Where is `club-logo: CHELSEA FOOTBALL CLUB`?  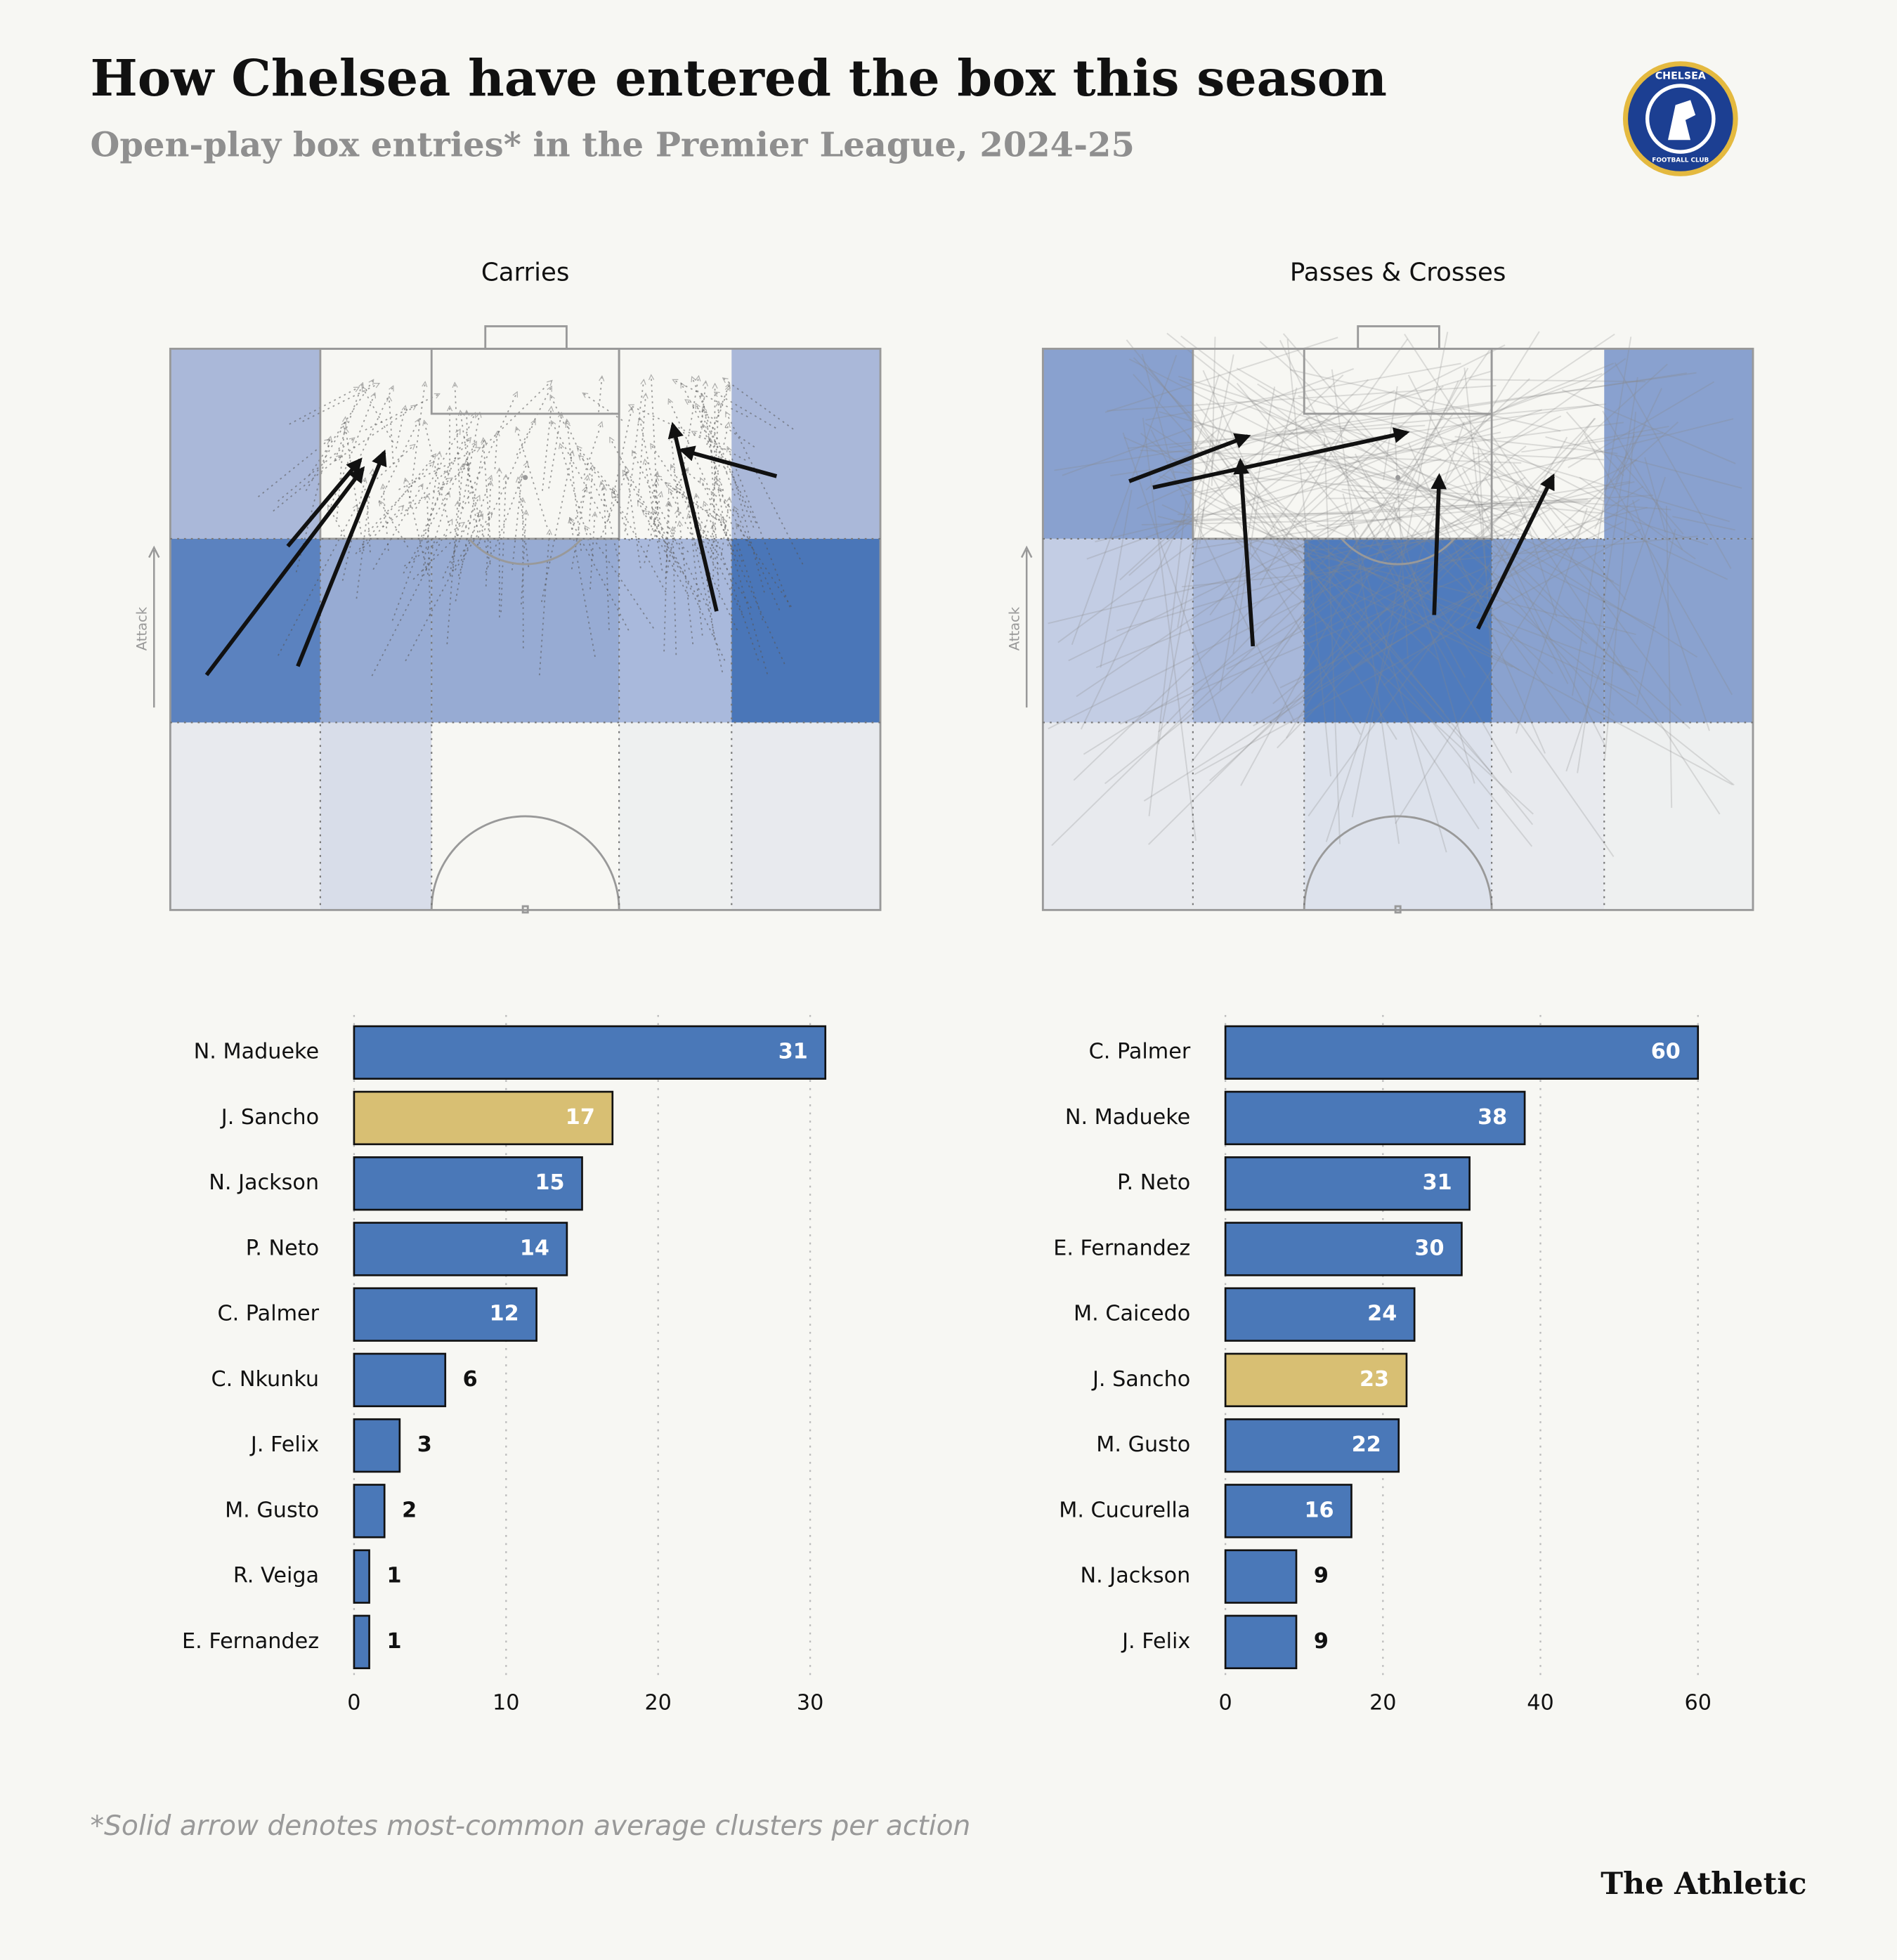 club-logo: CHELSEA FOOTBALL CLUB is located at coordinates (1680, 118).